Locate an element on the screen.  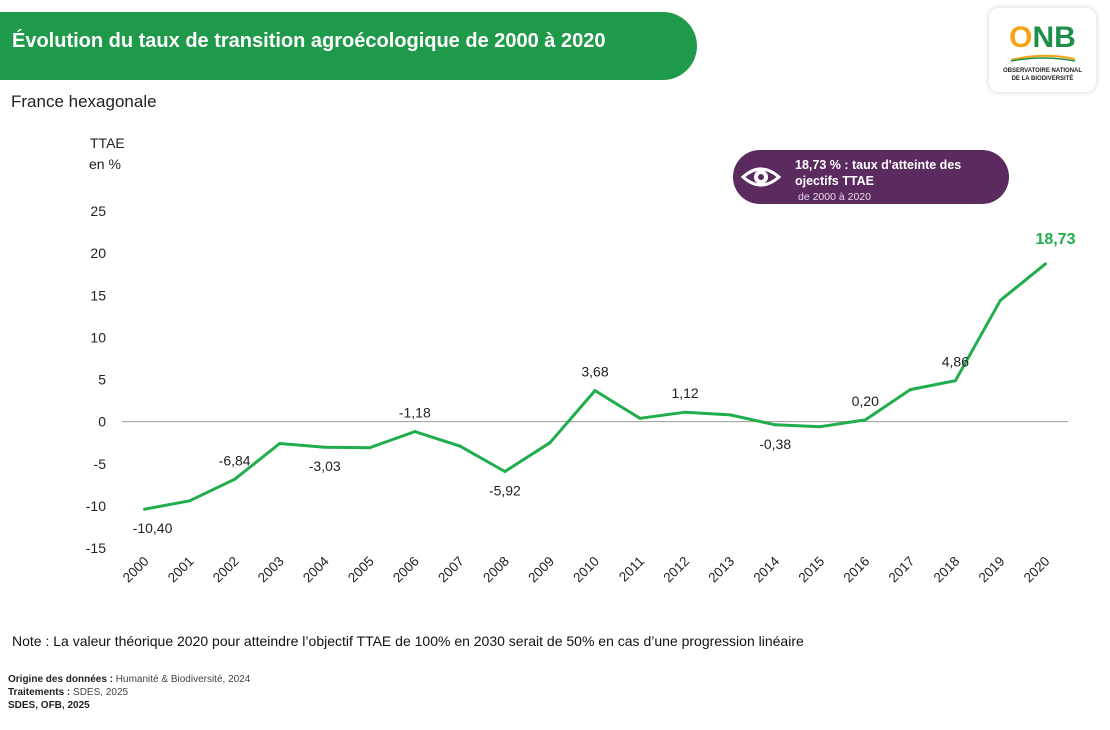
data-label: -0,38 is located at coordinates (775, 444).